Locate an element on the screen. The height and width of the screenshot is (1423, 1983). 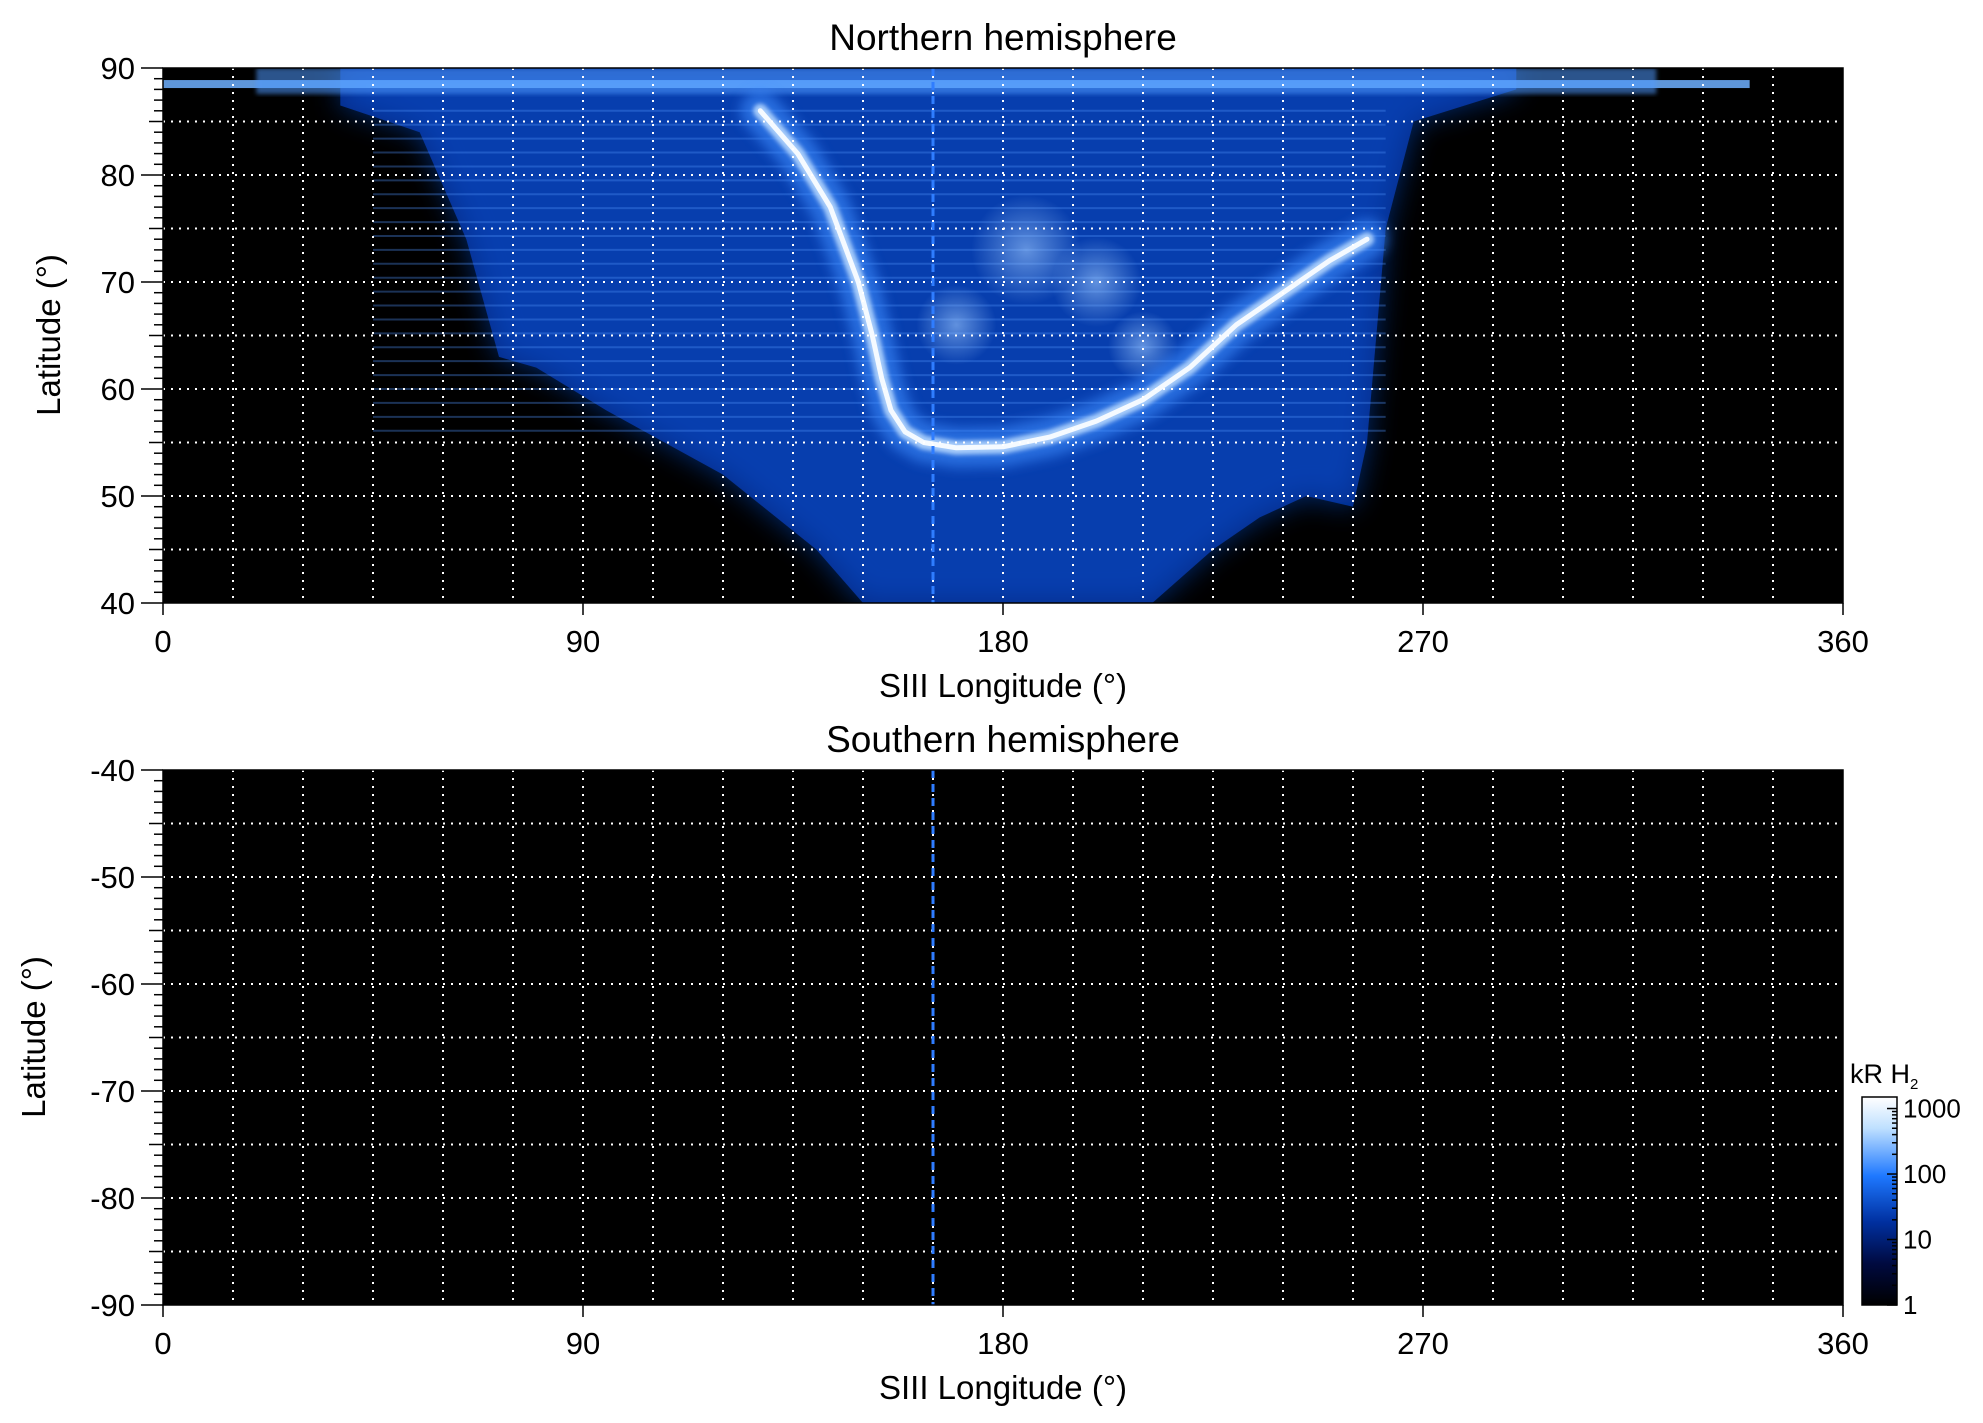
north-main-oval is located at coordinates (1063, 279).